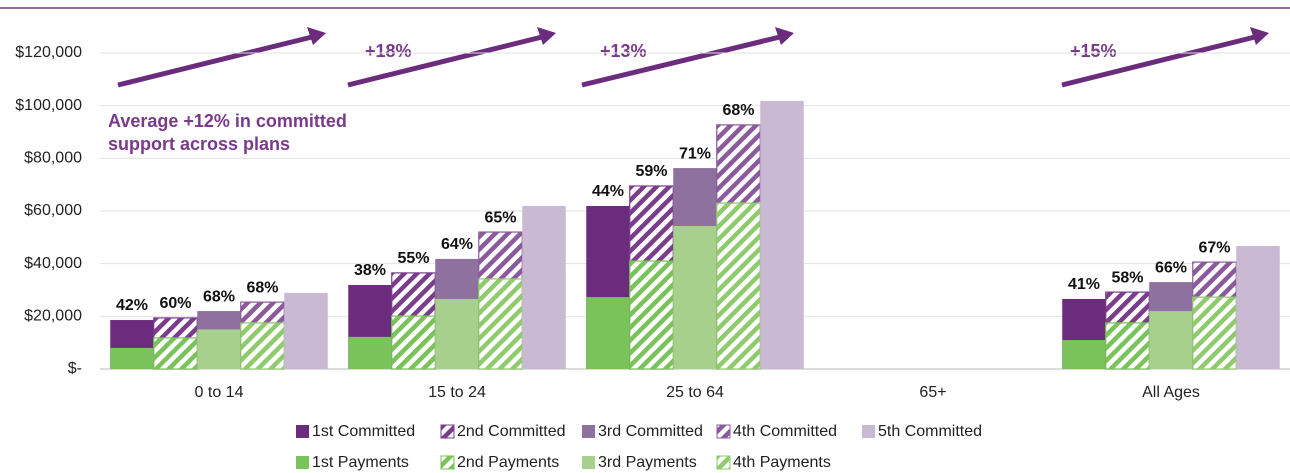 The height and width of the screenshot is (473, 1290). I want to click on data-label: 38%, so click(370, 270).